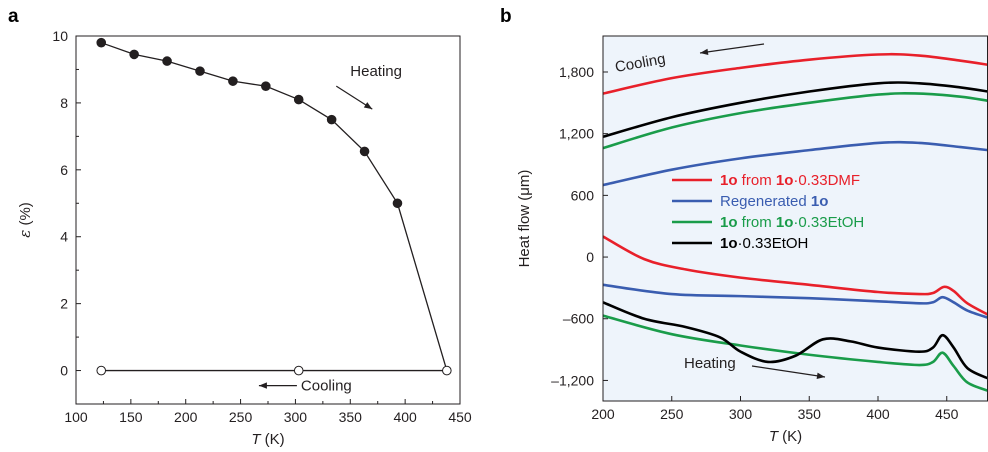 Image resolution: width=988 pixels, height=452 pixels. I want to click on x-tick-label-a: 400, so click(405, 417).